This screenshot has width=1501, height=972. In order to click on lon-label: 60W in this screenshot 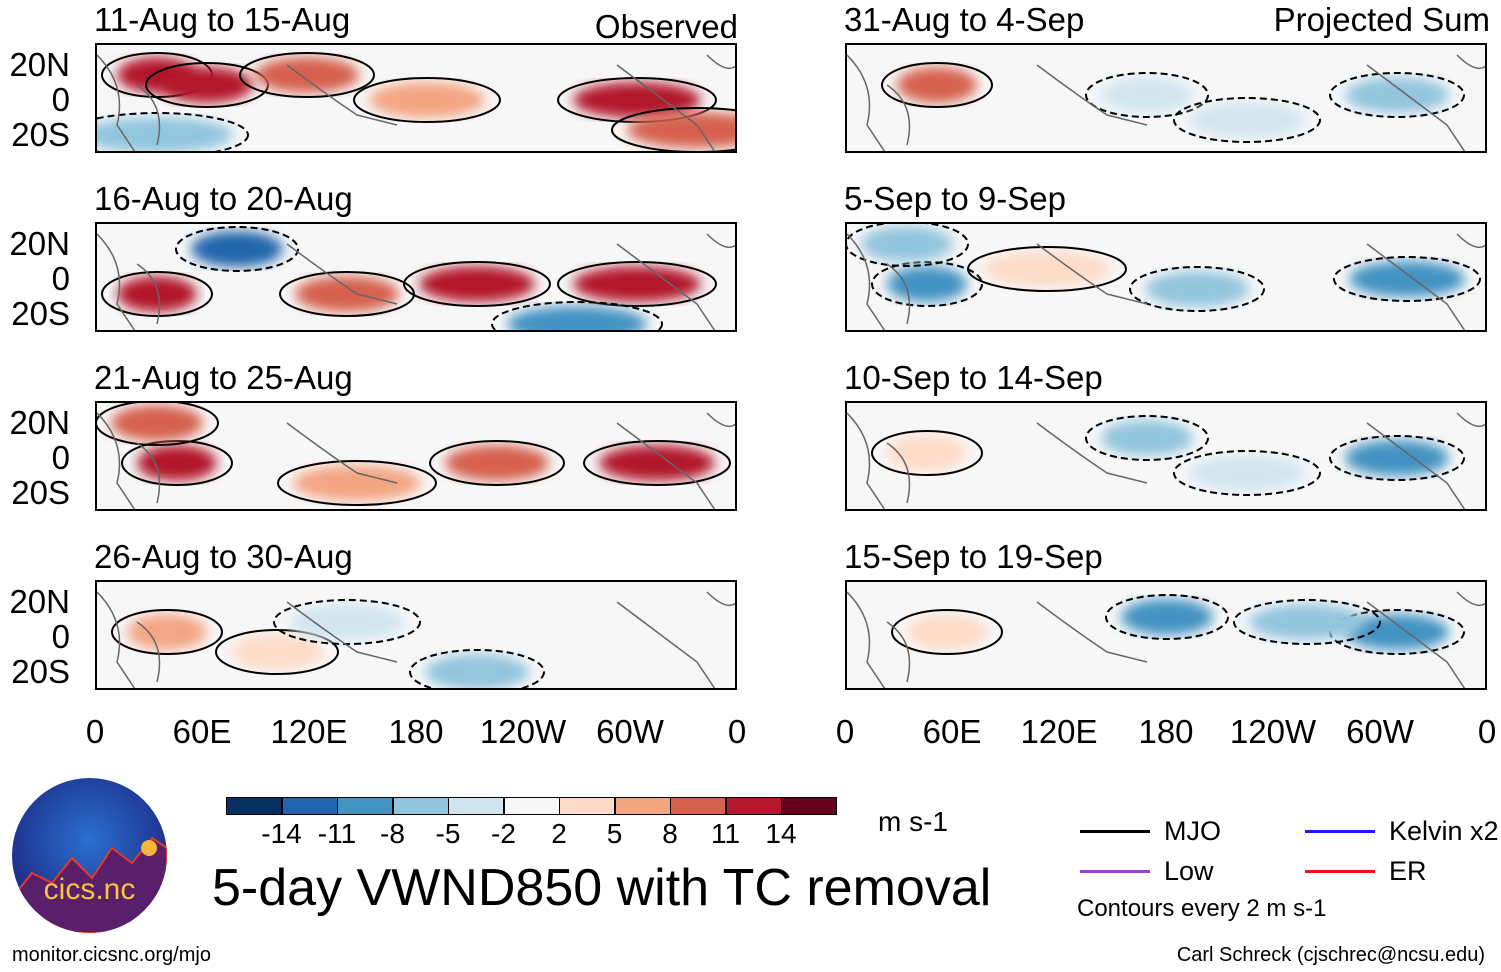, I will do `click(630, 731)`.